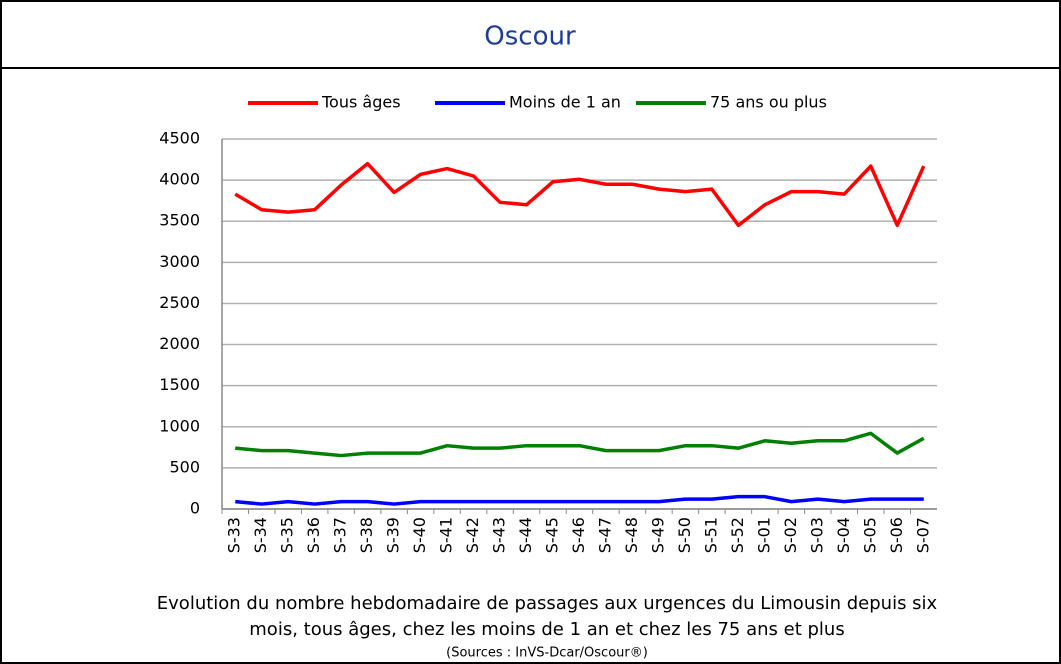 This screenshot has height=664, width=1061. What do you see at coordinates (565, 102) in the screenshot?
I see `legend-label: Moins de 1 an` at bounding box center [565, 102].